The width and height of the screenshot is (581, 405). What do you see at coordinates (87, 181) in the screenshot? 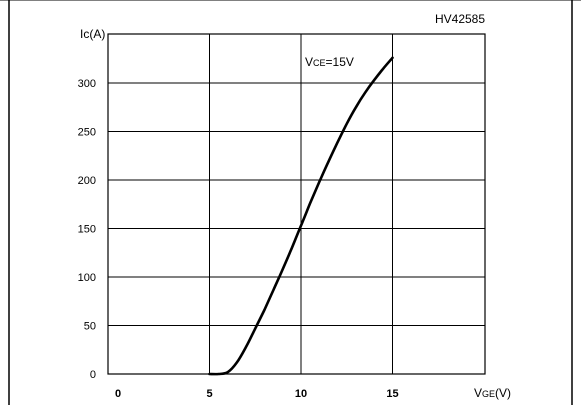
I see `y-tick-label: 200` at bounding box center [87, 181].